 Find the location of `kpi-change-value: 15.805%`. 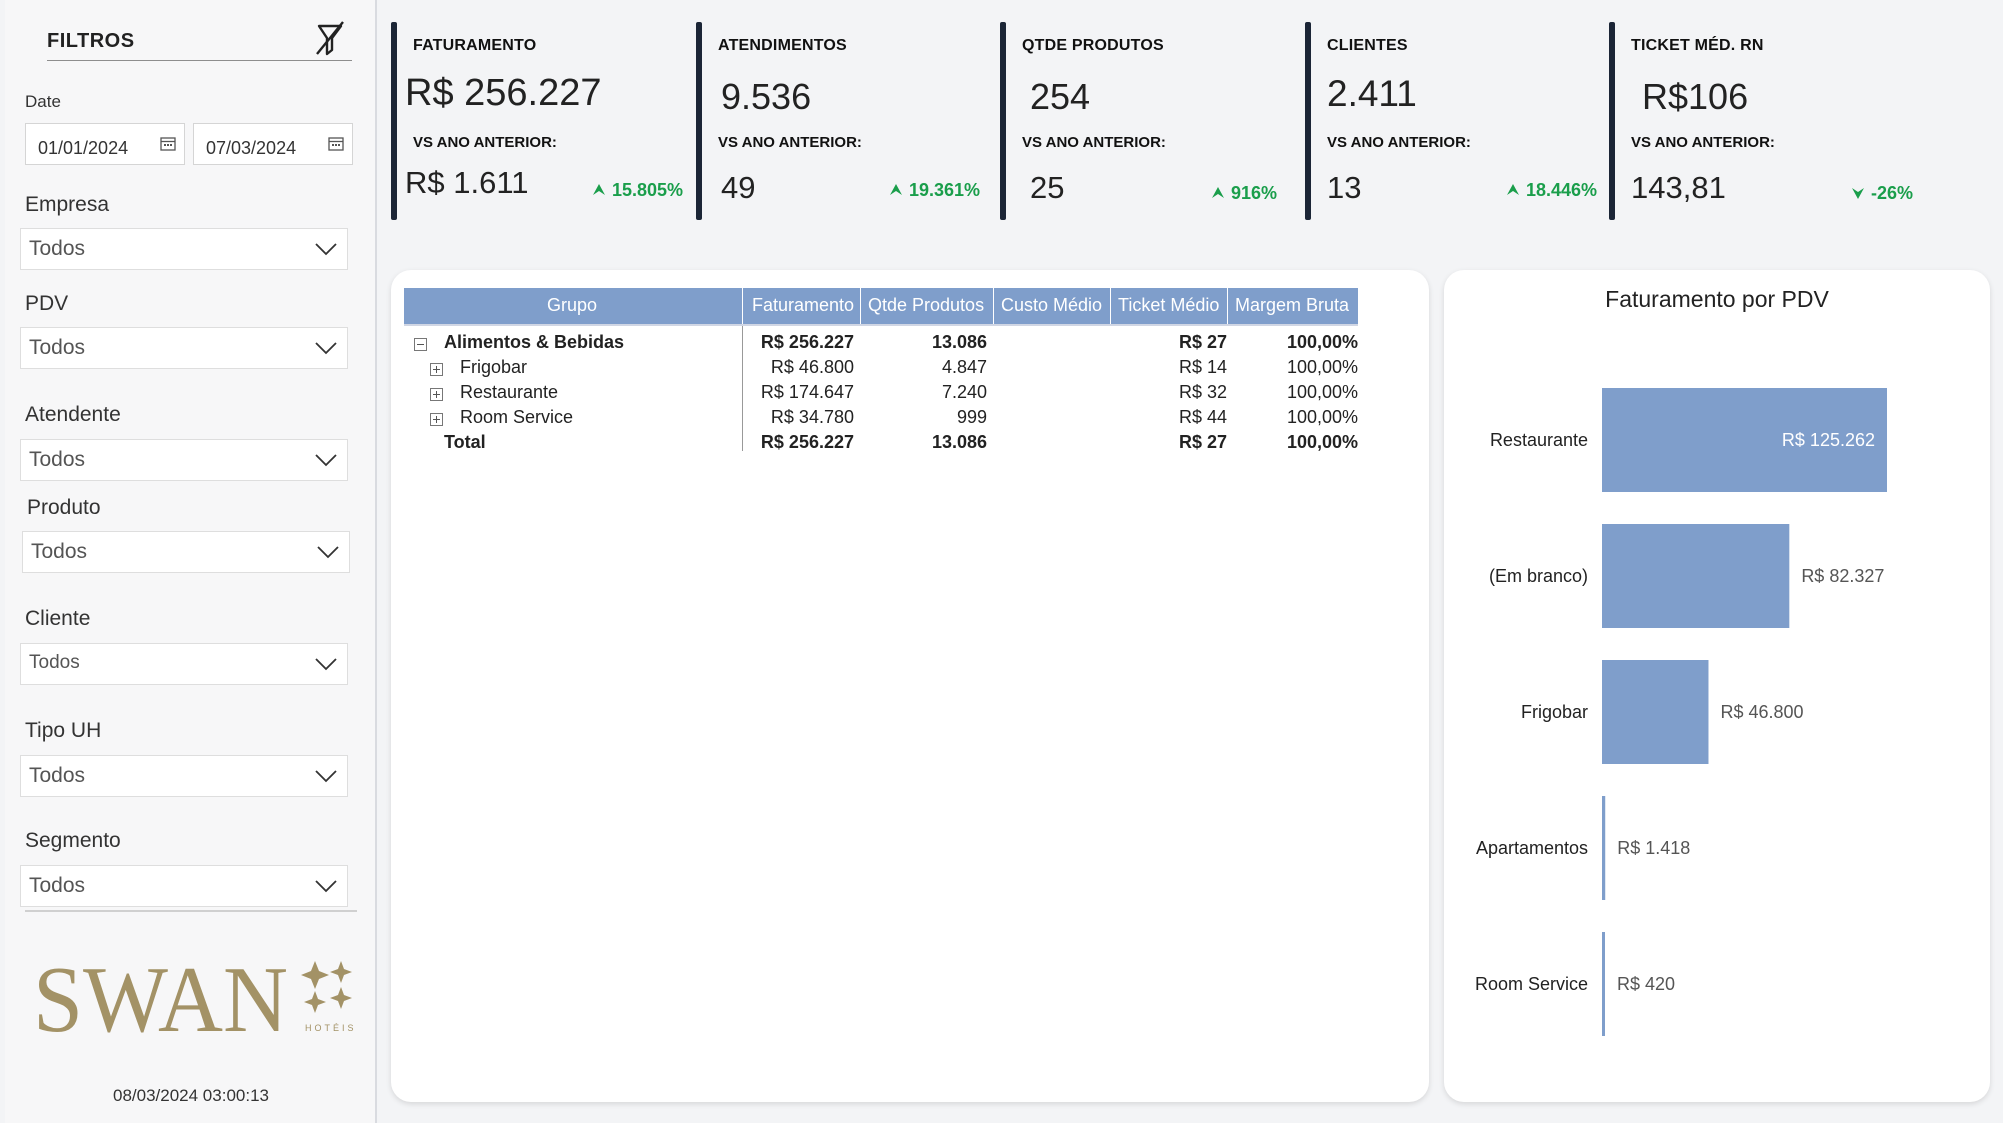

kpi-change-value: 15.805% is located at coordinates (648, 190).